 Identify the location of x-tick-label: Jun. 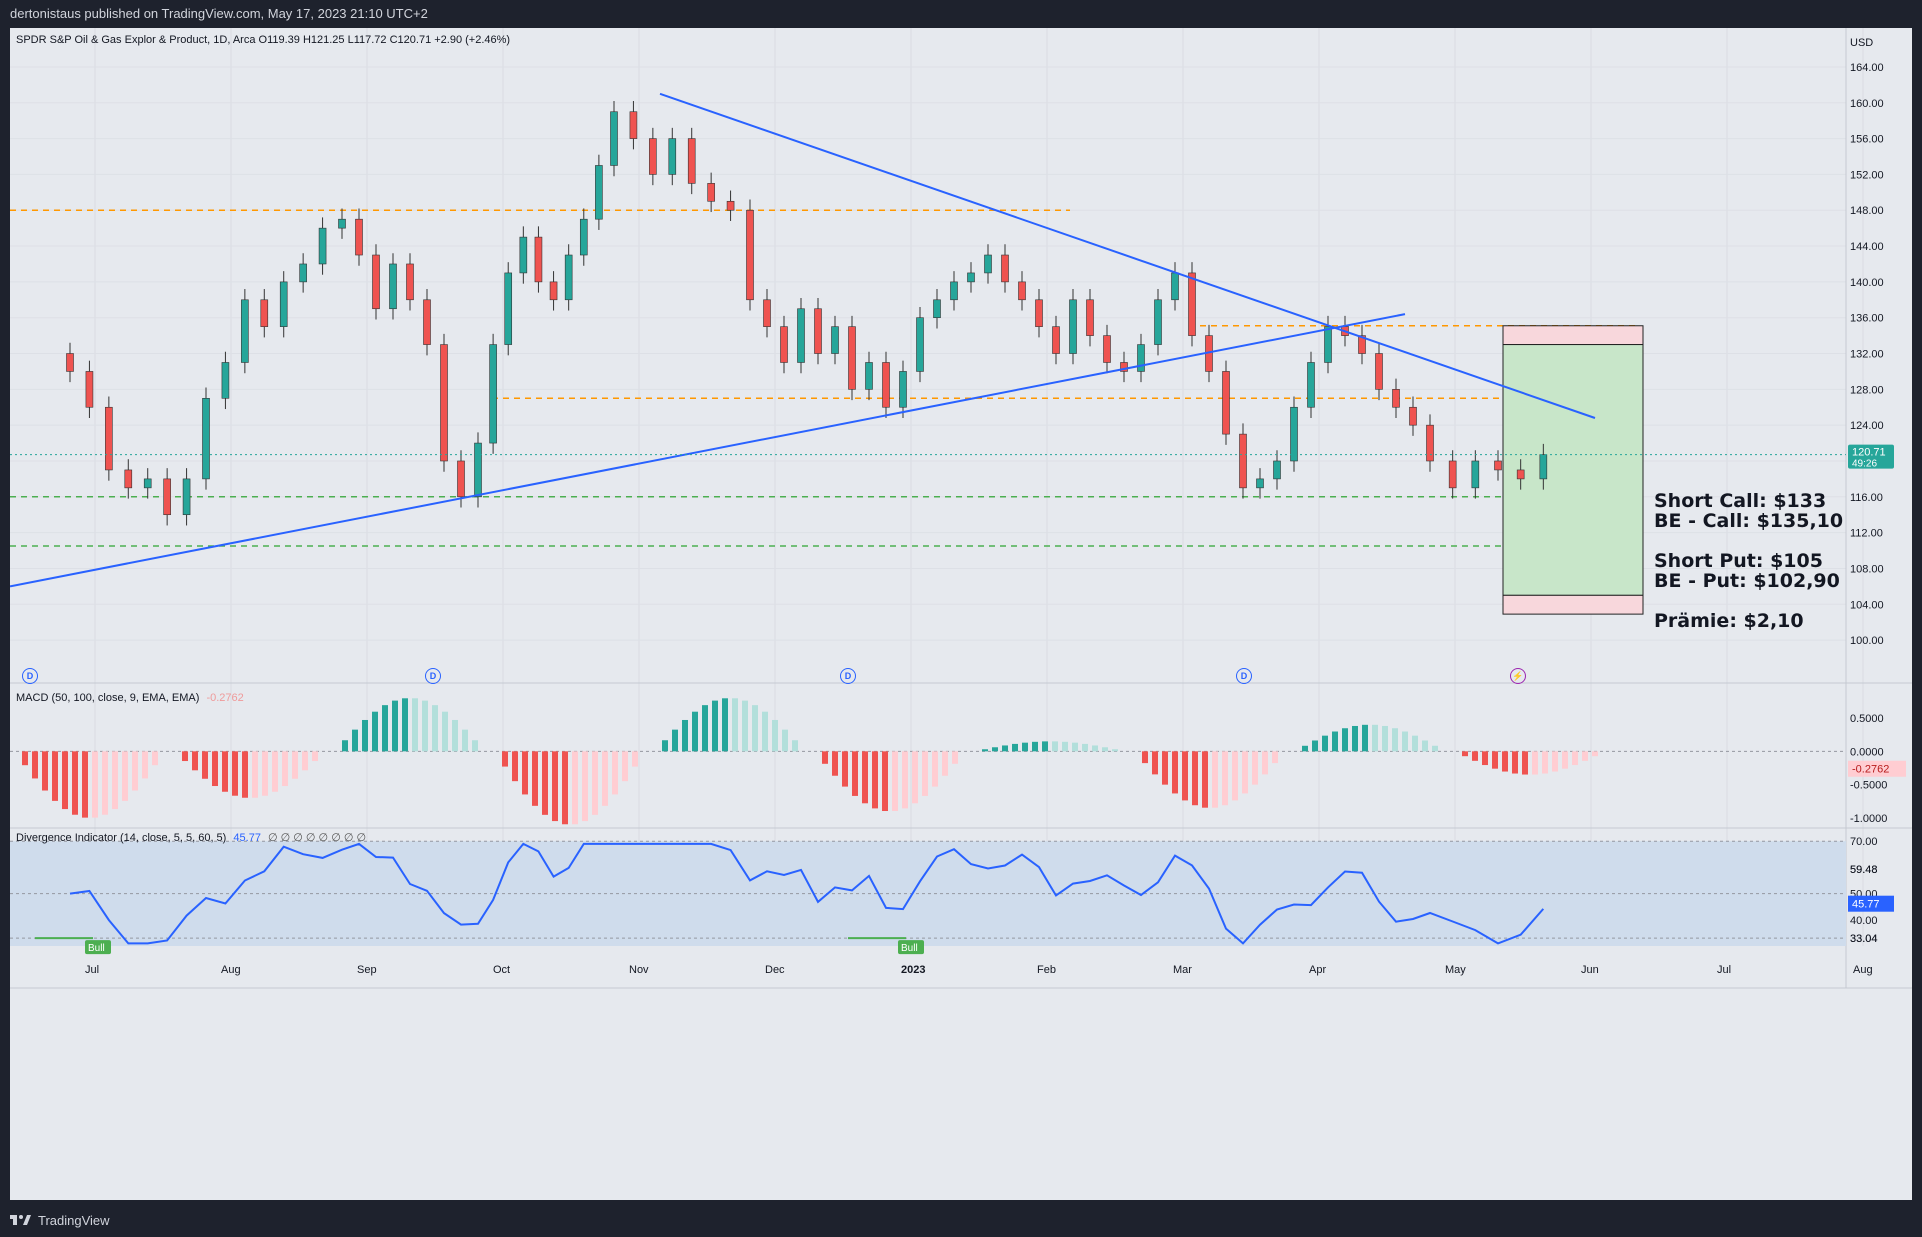
(1590, 970).